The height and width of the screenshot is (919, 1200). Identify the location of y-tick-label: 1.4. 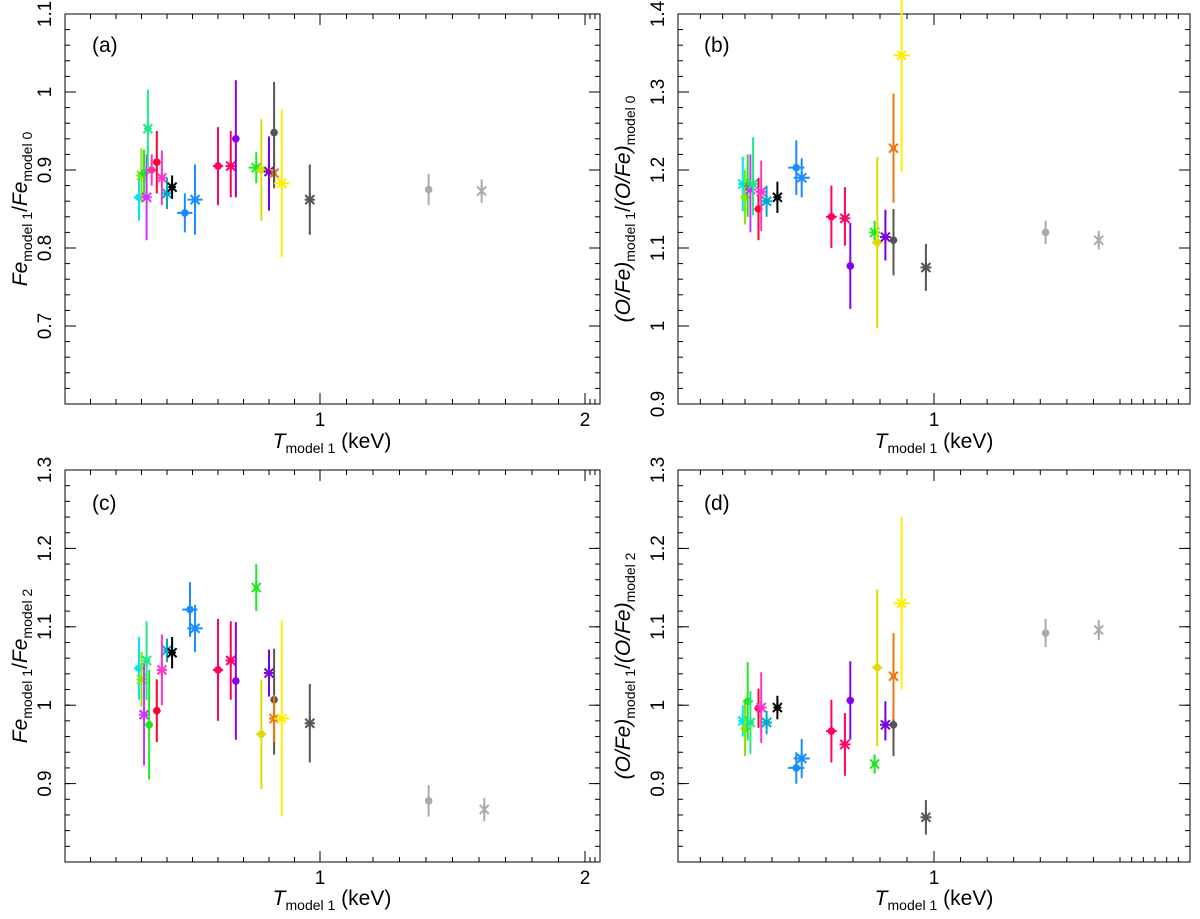
(658, 13).